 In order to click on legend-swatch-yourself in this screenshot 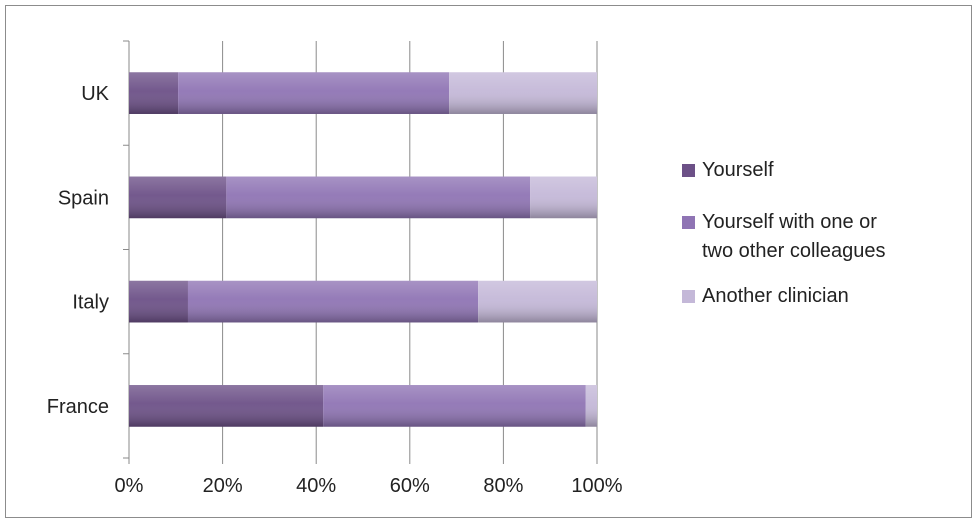, I will do `click(688, 170)`.